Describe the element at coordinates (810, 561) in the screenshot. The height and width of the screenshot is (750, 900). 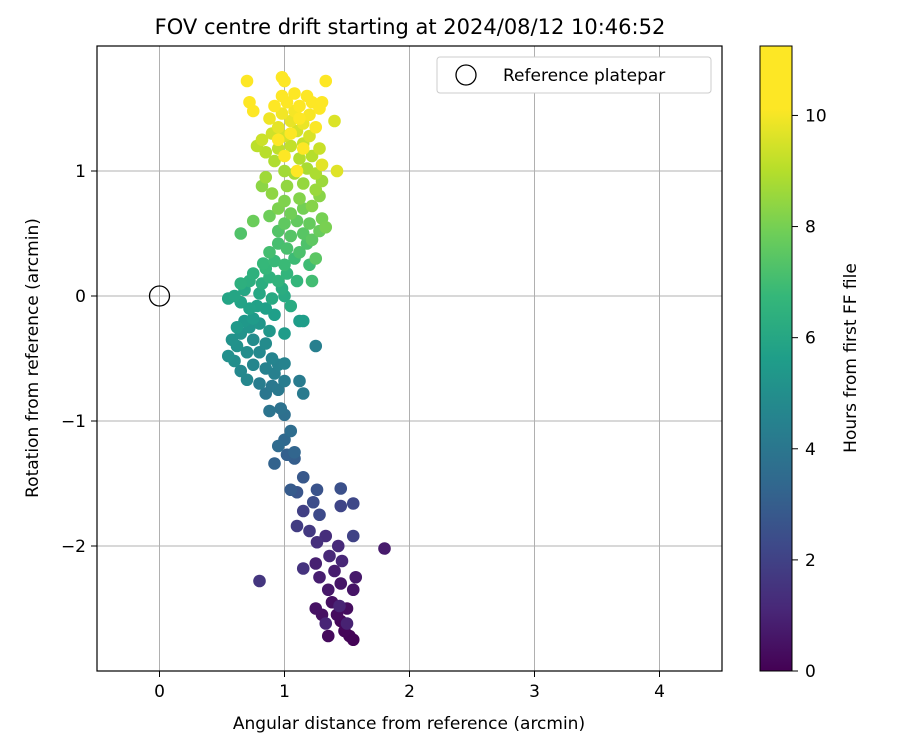
I see `colorbar-tick-label: 2` at that location.